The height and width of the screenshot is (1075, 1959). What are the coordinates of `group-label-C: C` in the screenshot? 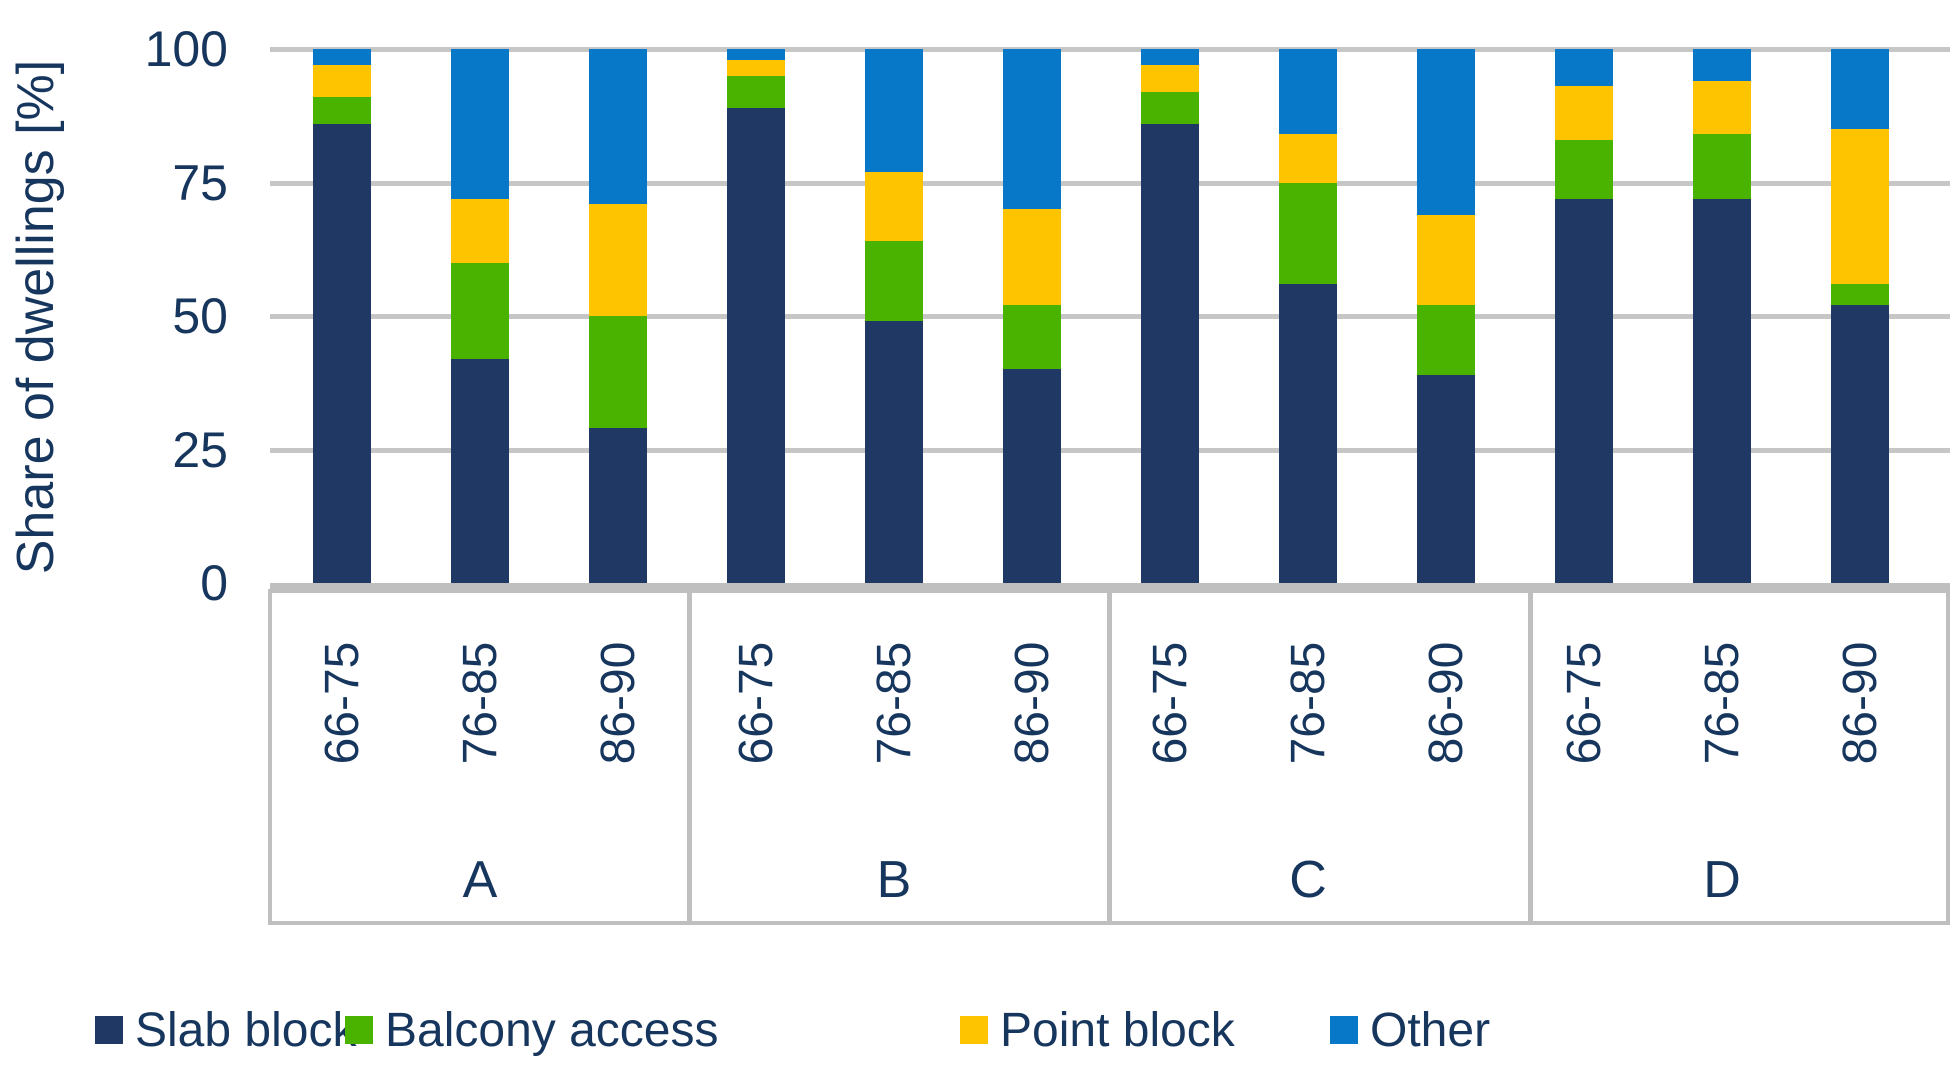 It's located at (1308, 880).